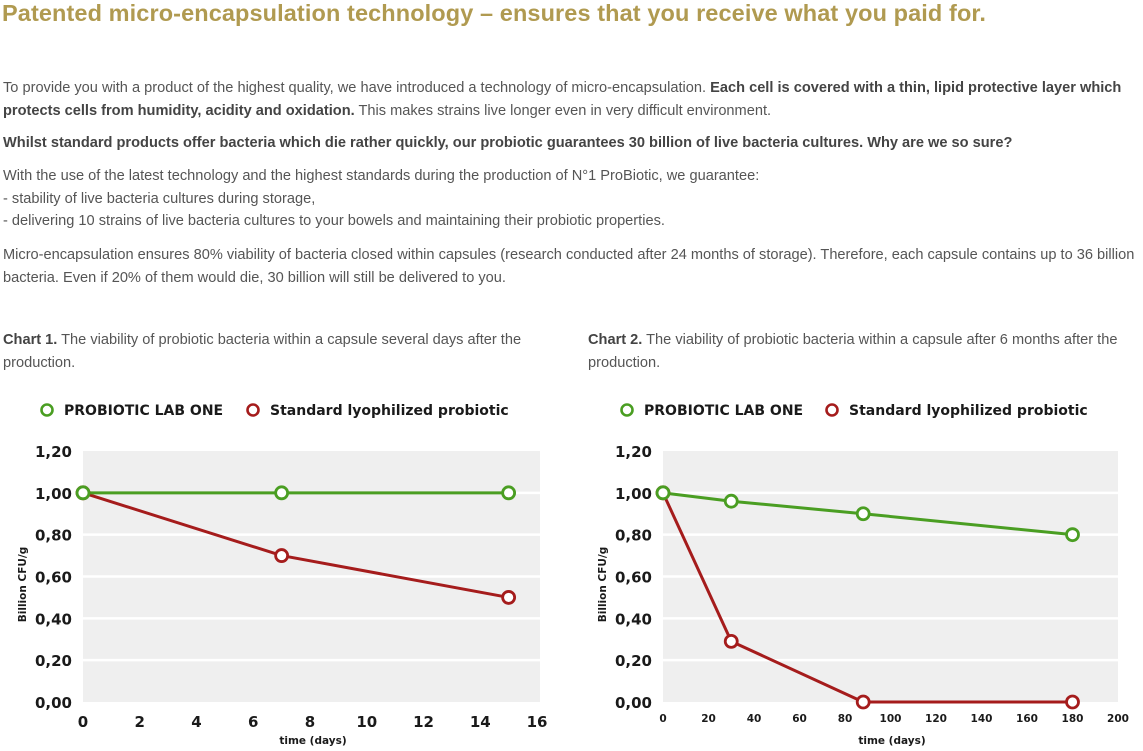 The image size is (1143, 751). What do you see at coordinates (140, 722) in the screenshot?
I see `x-tick-label: 2` at bounding box center [140, 722].